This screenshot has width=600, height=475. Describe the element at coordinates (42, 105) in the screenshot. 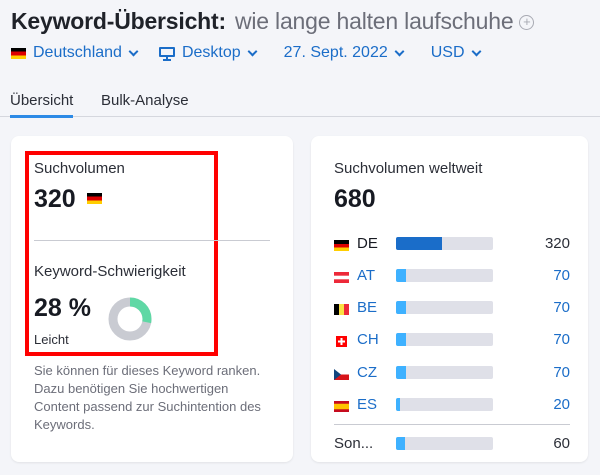

I see `tab-overview: Übersicht` at that location.